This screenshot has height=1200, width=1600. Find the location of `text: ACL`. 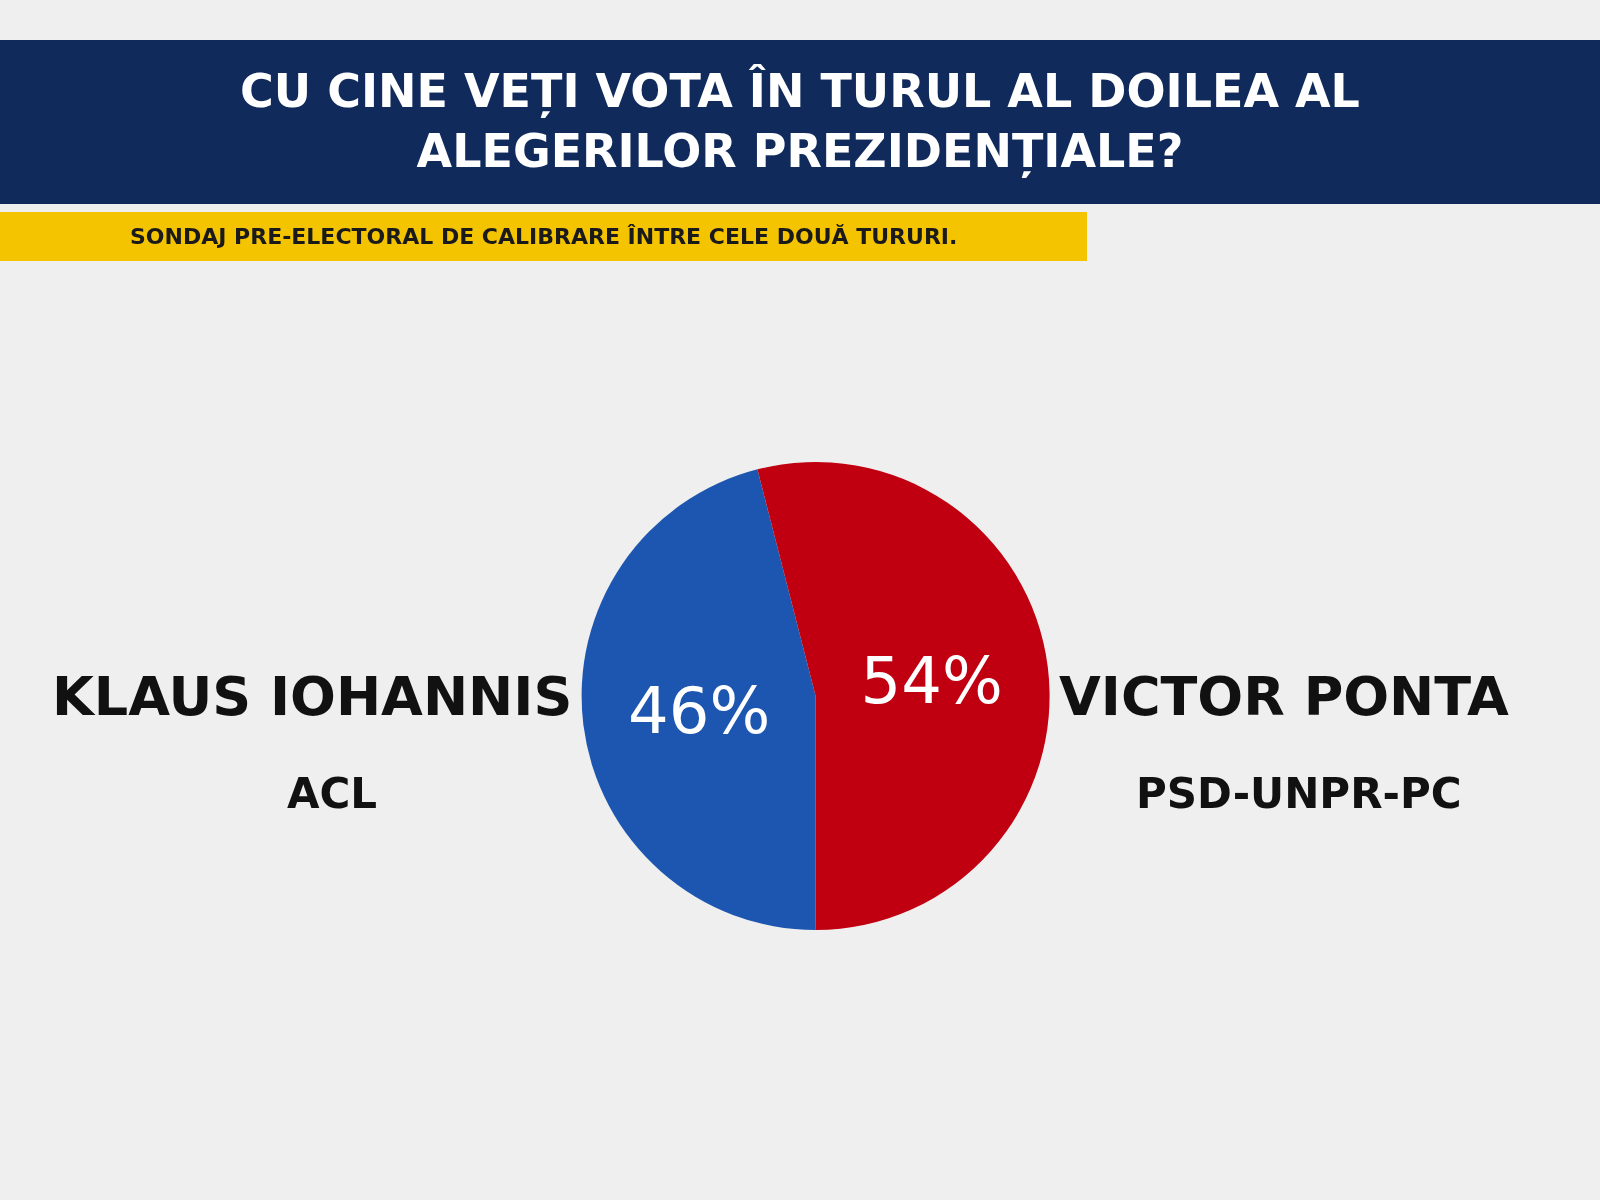

text: ACL is located at coordinates (332, 793).